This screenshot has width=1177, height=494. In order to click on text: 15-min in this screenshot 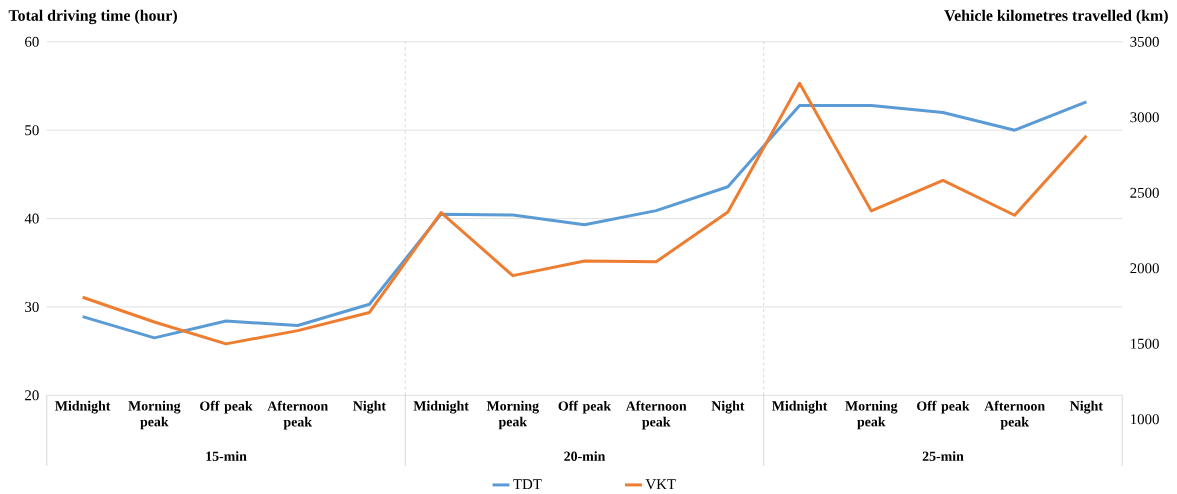, I will do `click(226, 456)`.